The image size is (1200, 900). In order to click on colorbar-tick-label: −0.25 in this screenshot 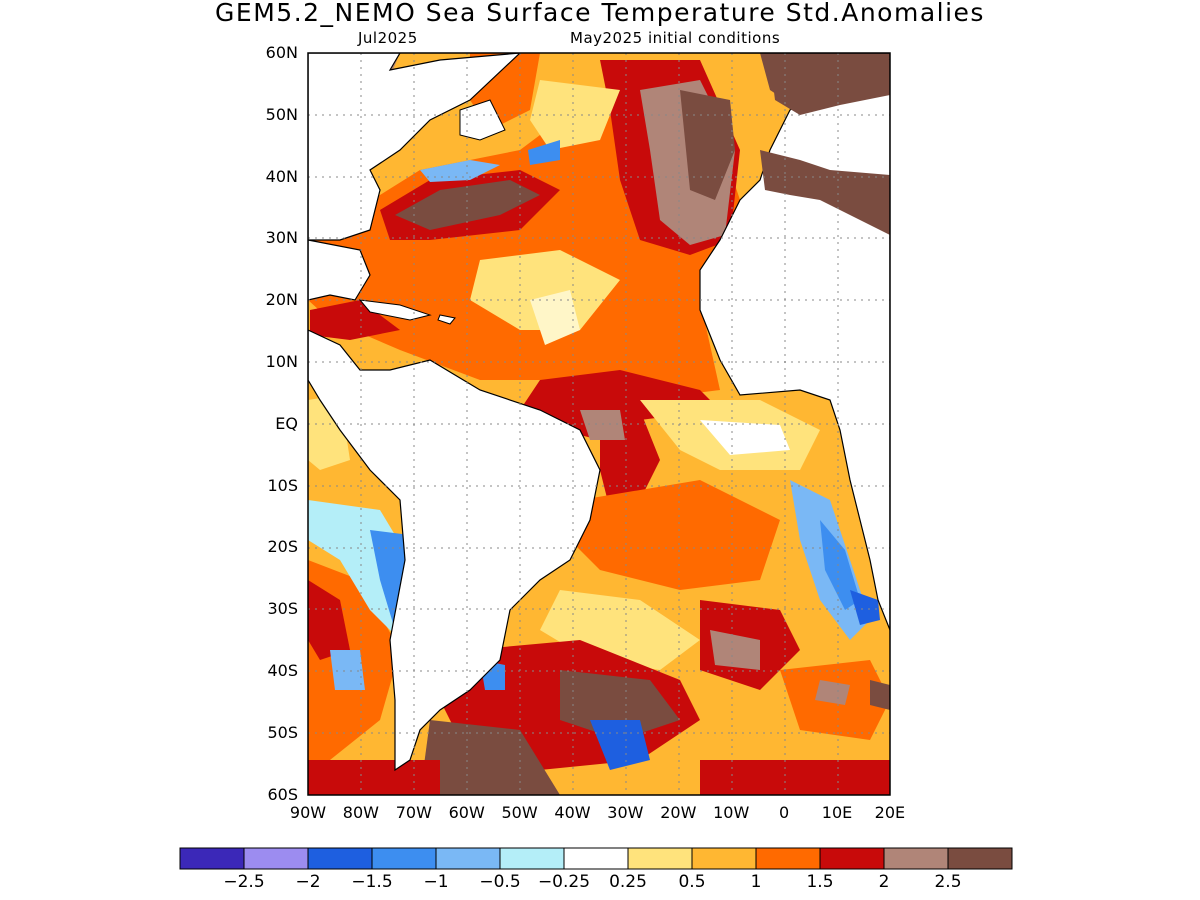, I will do `click(564, 882)`.